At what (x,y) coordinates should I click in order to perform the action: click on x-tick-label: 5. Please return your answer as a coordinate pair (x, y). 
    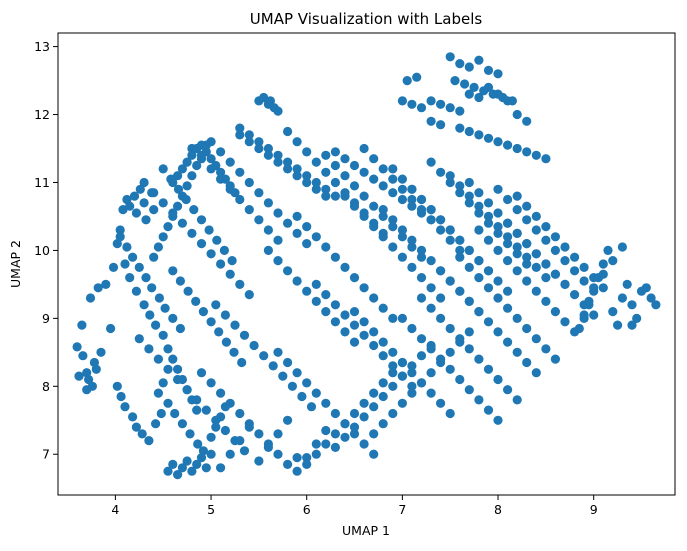
    Looking at the image, I should click on (211, 509).